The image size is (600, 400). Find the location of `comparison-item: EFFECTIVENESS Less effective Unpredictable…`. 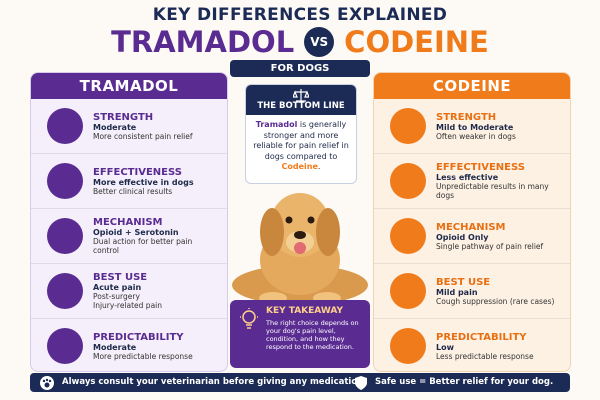

comparison-item: EFFECTIVENESS Less effective Unpredictable… is located at coordinates (472, 181).